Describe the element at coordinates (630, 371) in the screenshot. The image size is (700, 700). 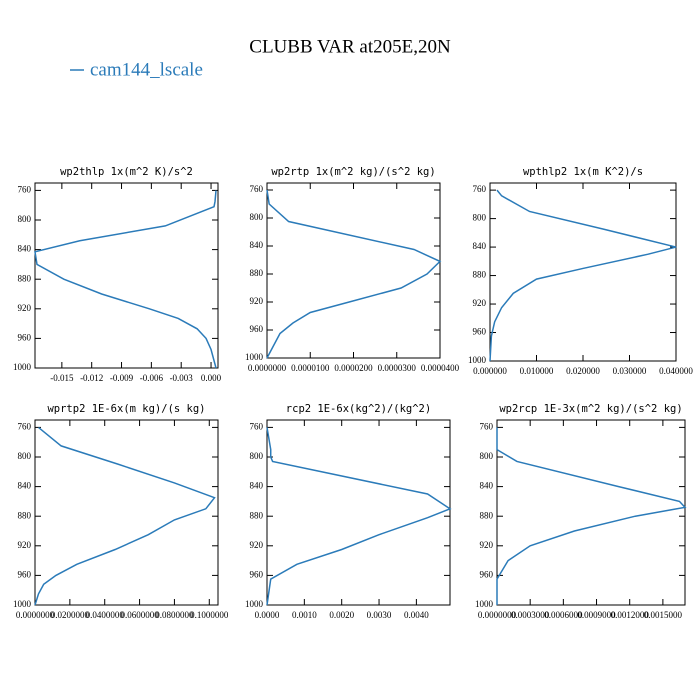
I see `x-tick-label: 0.030000` at that location.